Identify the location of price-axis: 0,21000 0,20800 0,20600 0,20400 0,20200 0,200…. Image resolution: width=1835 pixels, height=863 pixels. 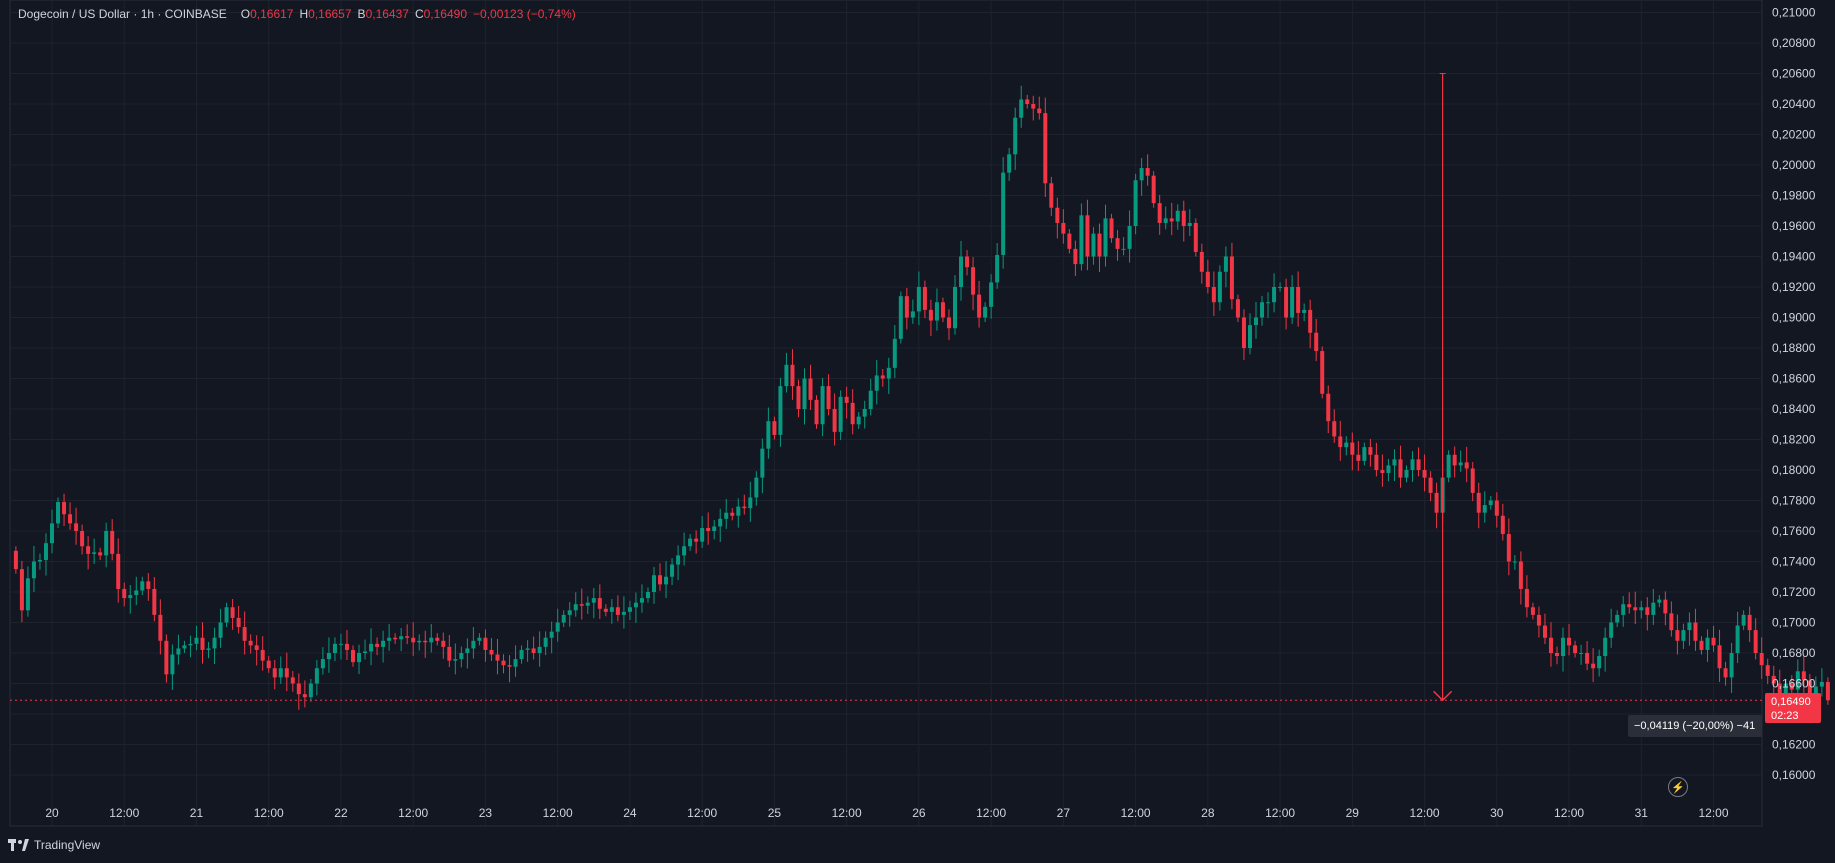
(1794, 394).